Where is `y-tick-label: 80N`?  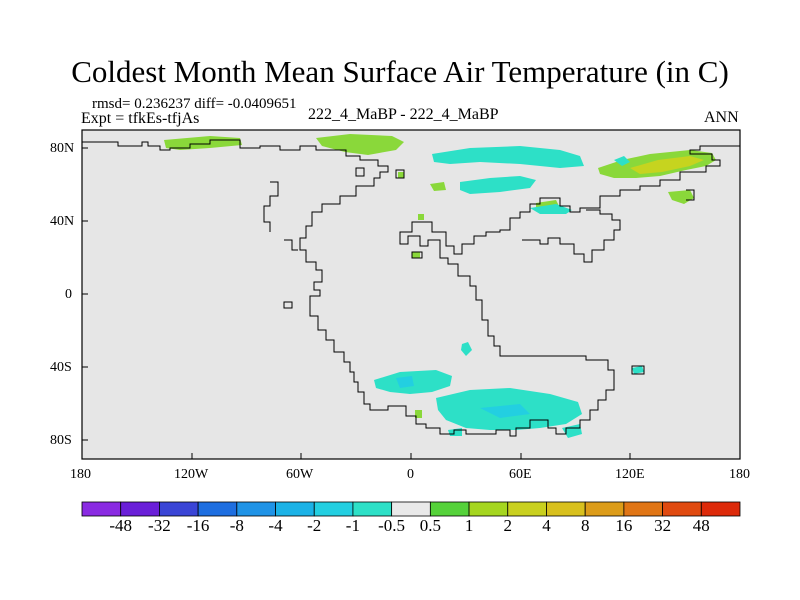
y-tick-label: 80N is located at coordinates (62, 148).